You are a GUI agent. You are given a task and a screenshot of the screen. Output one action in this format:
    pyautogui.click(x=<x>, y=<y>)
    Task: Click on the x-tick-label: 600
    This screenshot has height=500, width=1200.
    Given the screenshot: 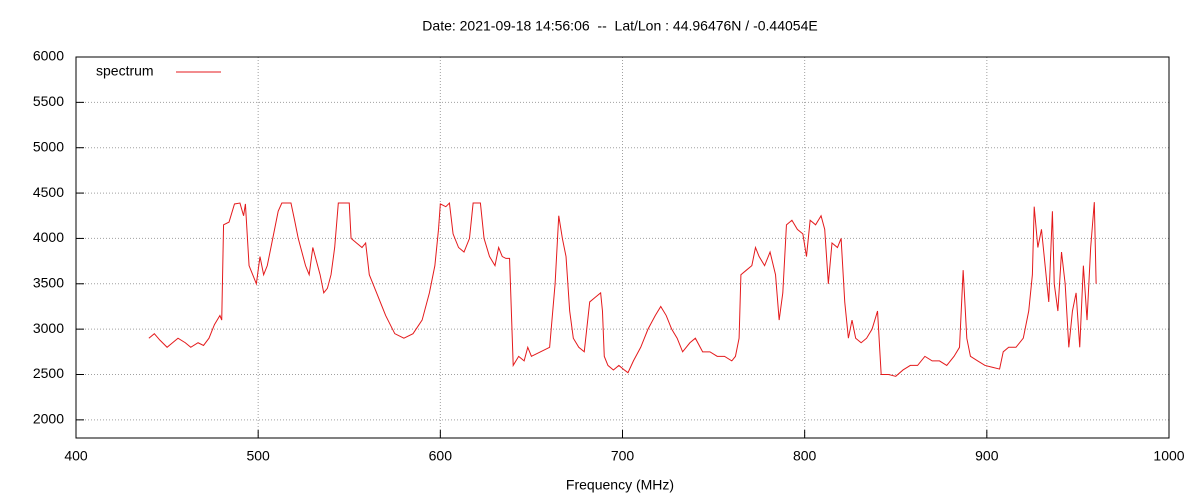 What is the action you would take?
    pyautogui.click(x=441, y=456)
    